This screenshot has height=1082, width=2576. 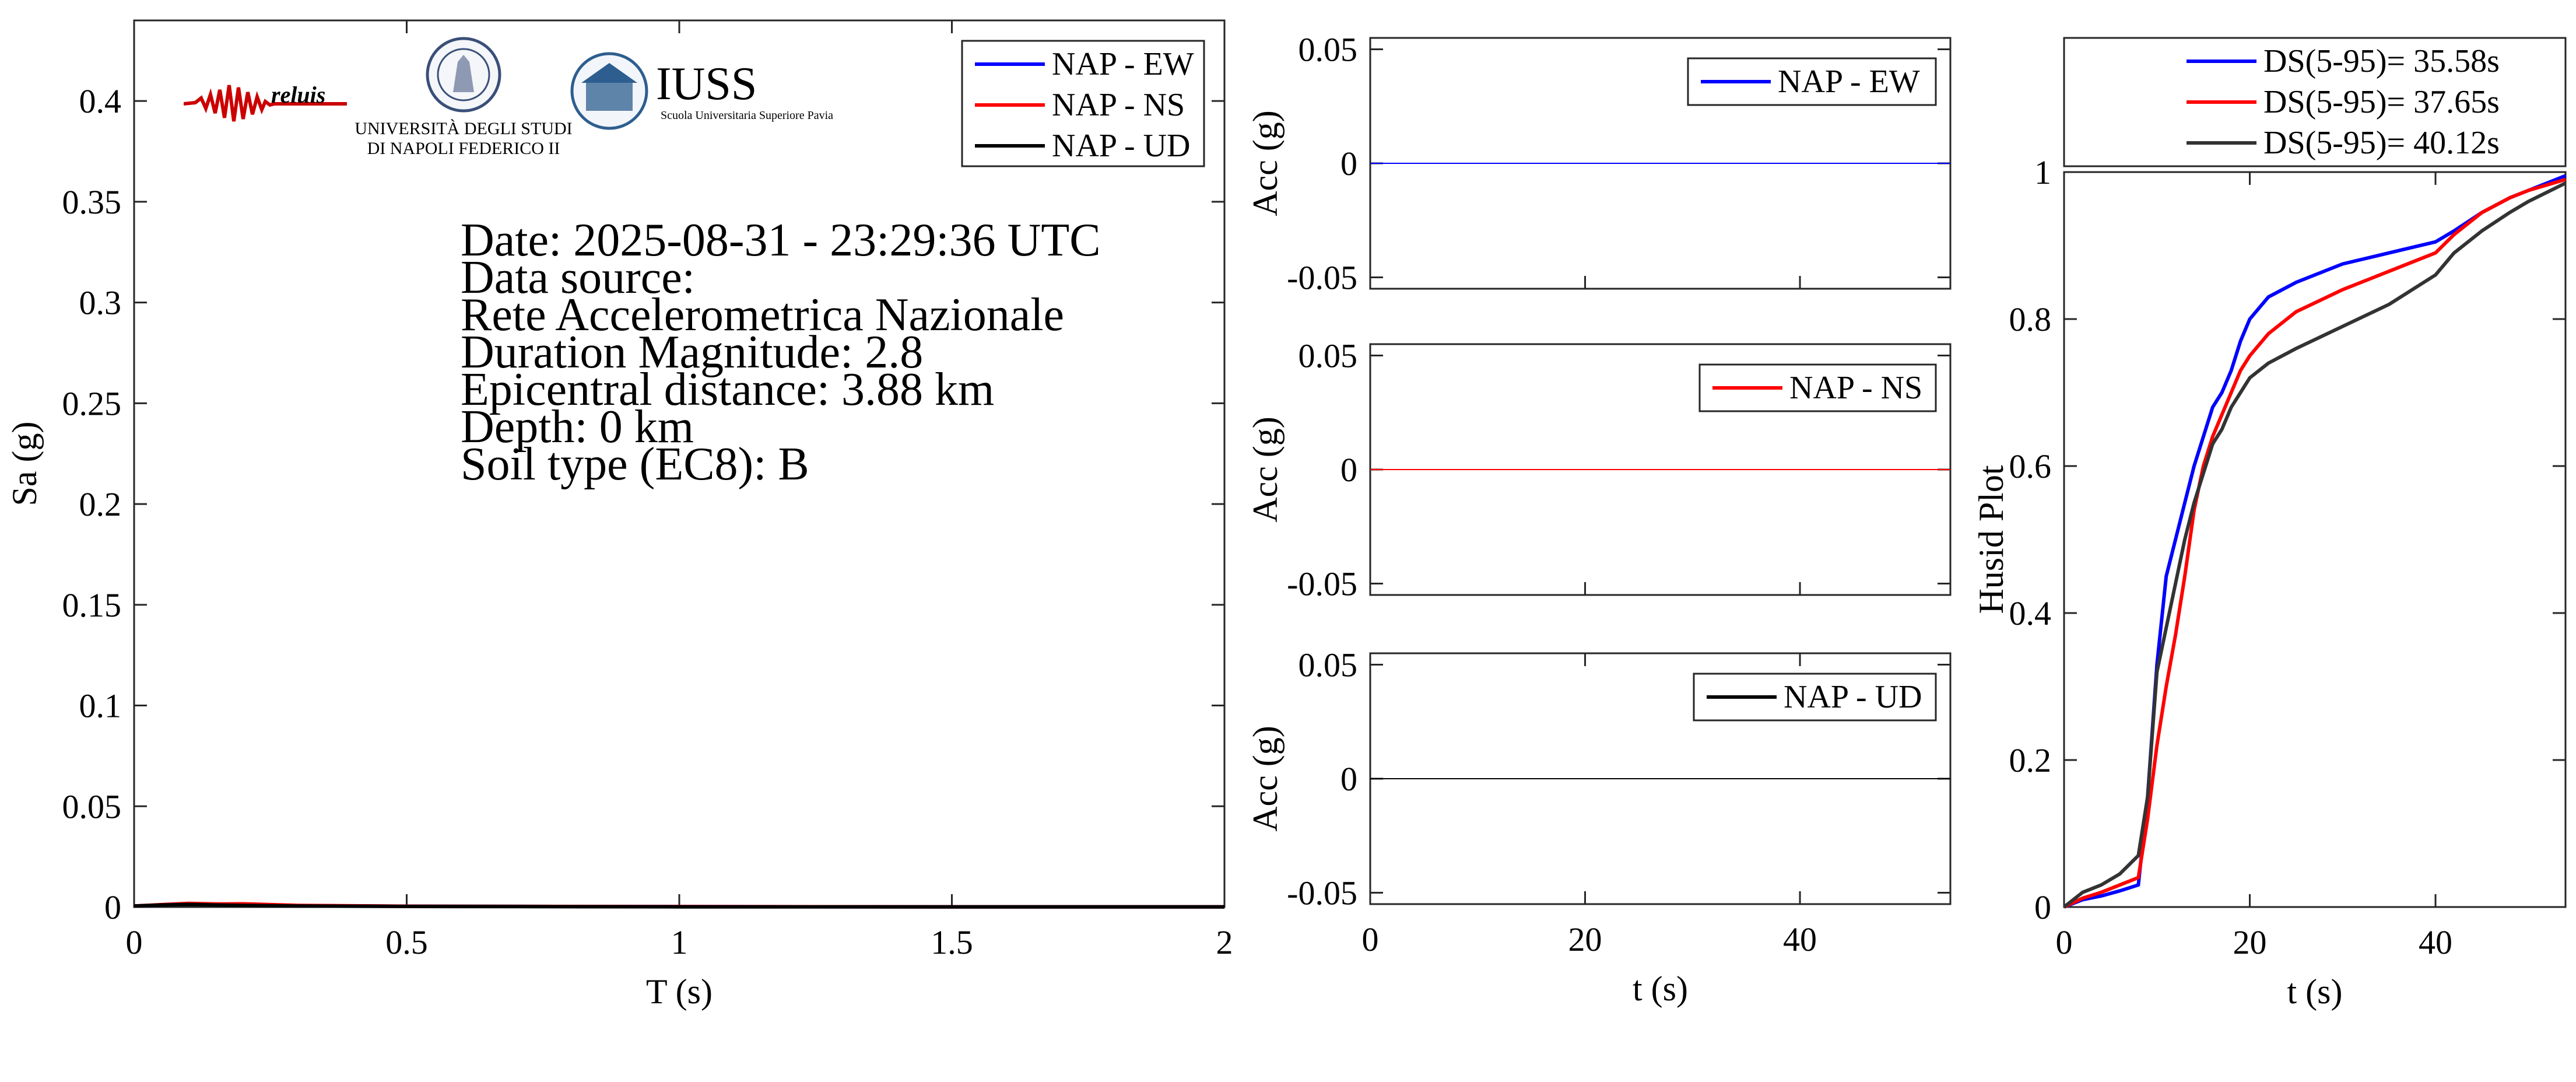 I want to click on event-date: Date: 2025-08-31 - 23:29:36 UTC, so click(x=781, y=240).